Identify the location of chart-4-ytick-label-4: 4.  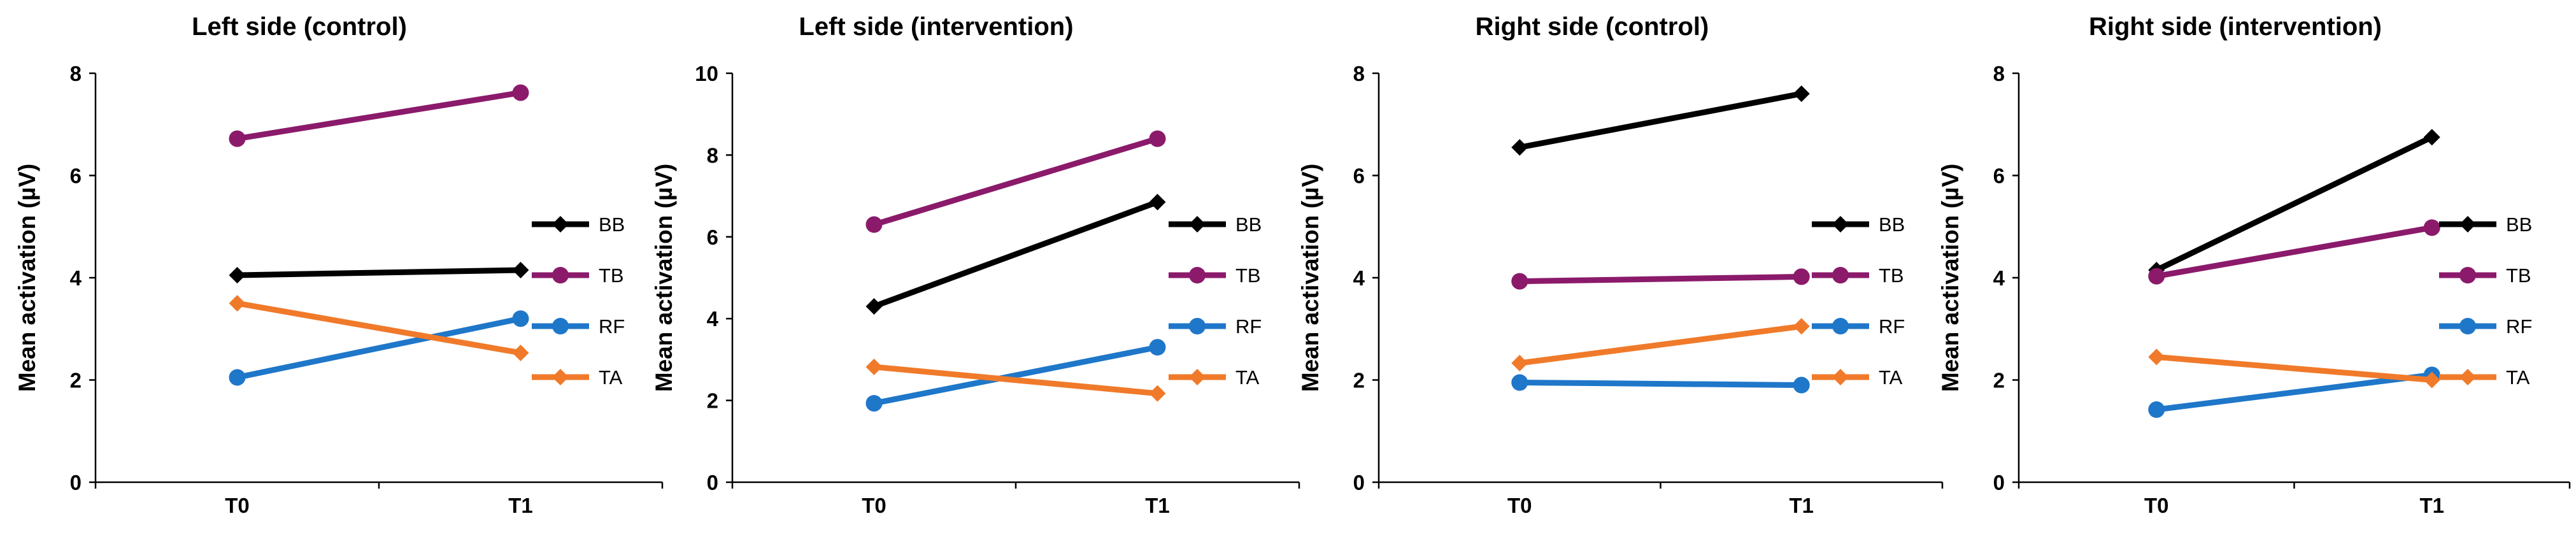
(1999, 278).